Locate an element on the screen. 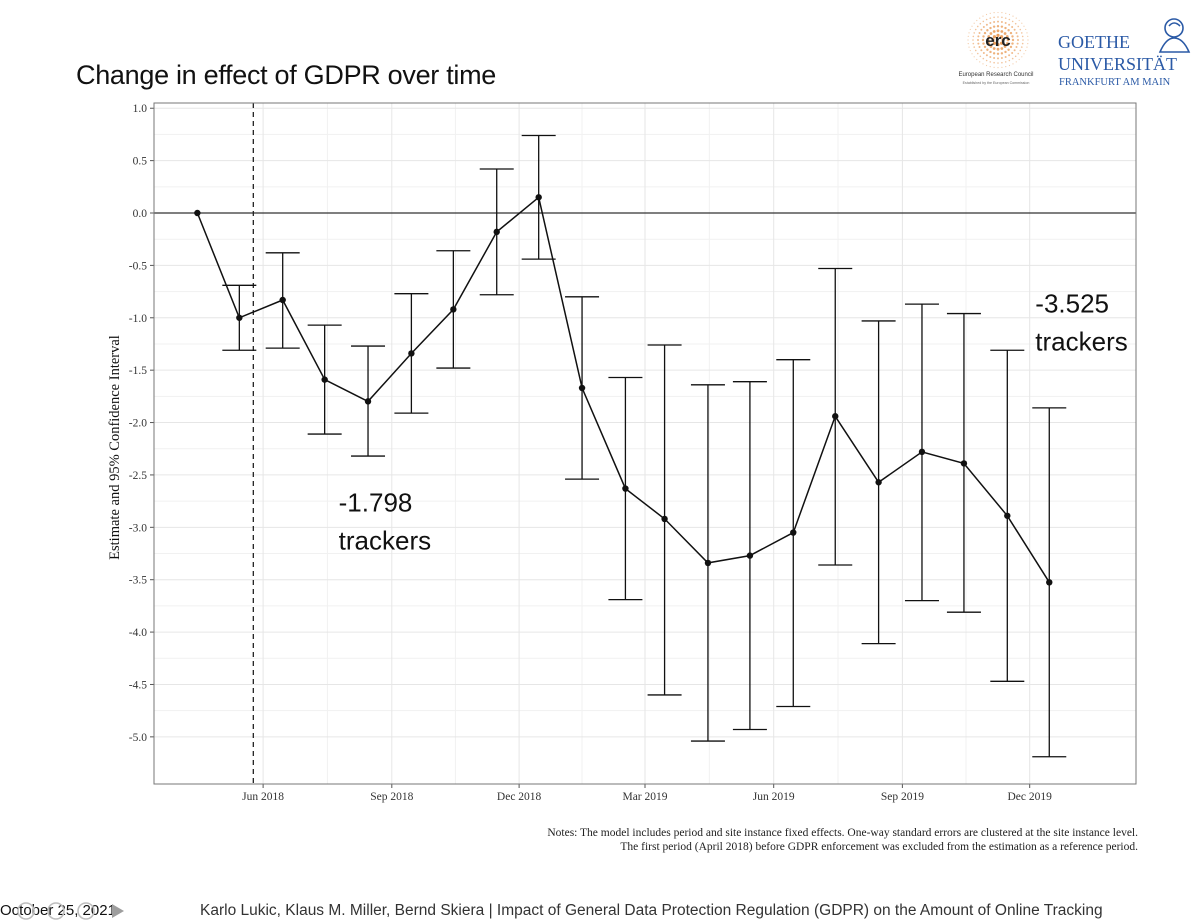 This screenshot has width=1200, height=923. nav-prev-icon is located at coordinates (26, 911).